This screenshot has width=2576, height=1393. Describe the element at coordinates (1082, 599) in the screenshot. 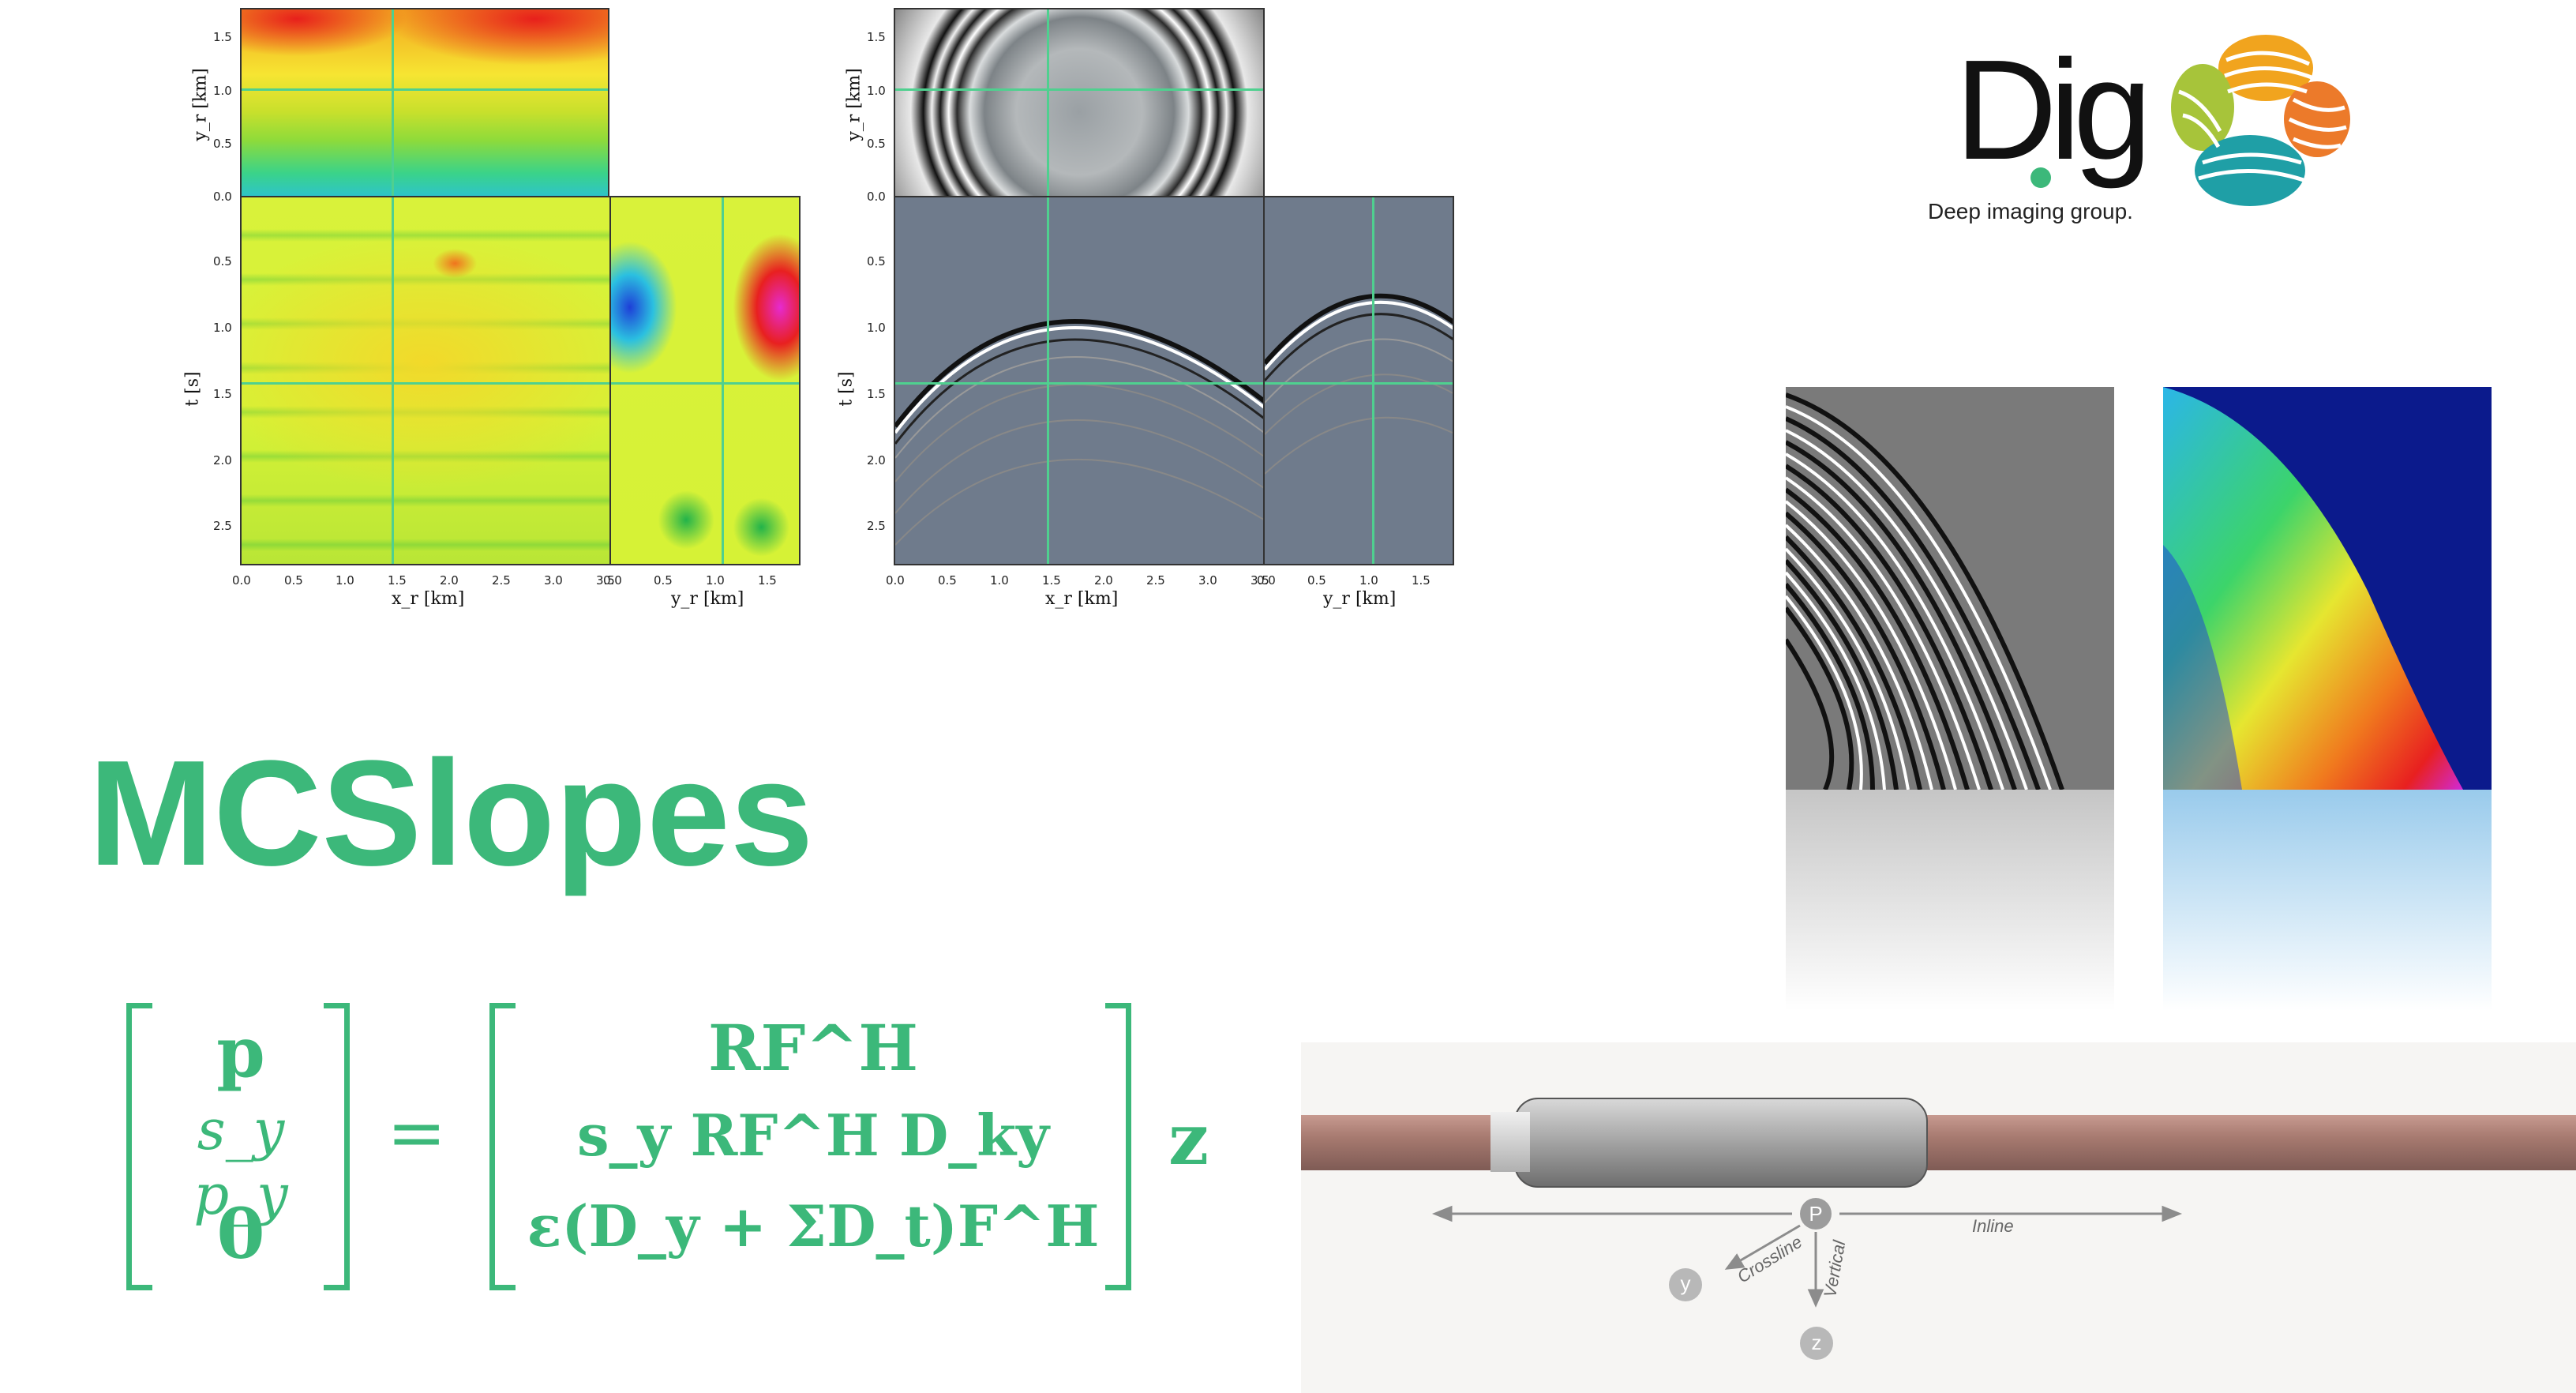

I see `right-main-xlabel: x_r [km]` at that location.